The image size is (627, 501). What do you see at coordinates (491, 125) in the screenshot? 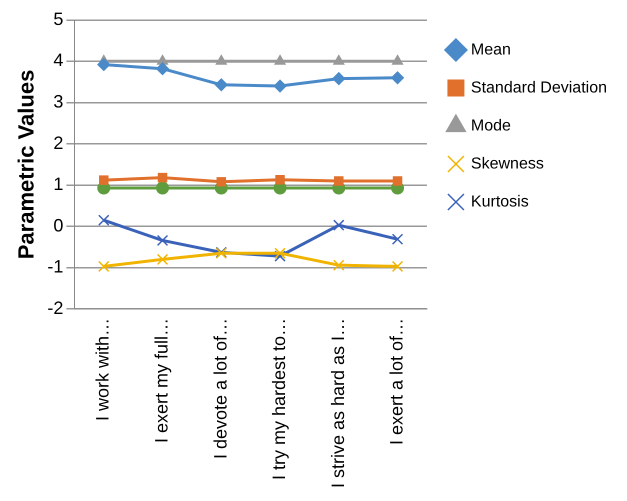
I see `legend-label: Mode` at bounding box center [491, 125].